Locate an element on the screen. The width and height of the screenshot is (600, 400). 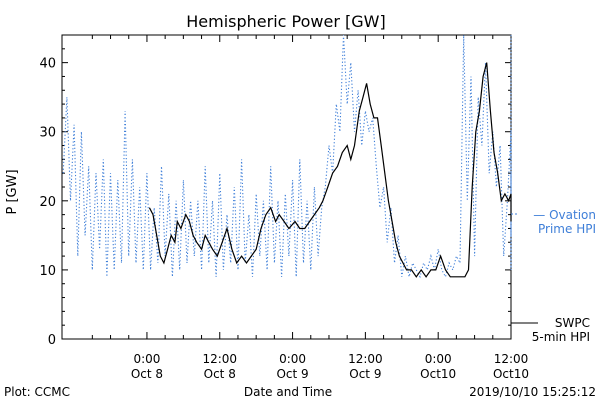
ovation-legend-label: — Ovation is located at coordinates (564, 215).